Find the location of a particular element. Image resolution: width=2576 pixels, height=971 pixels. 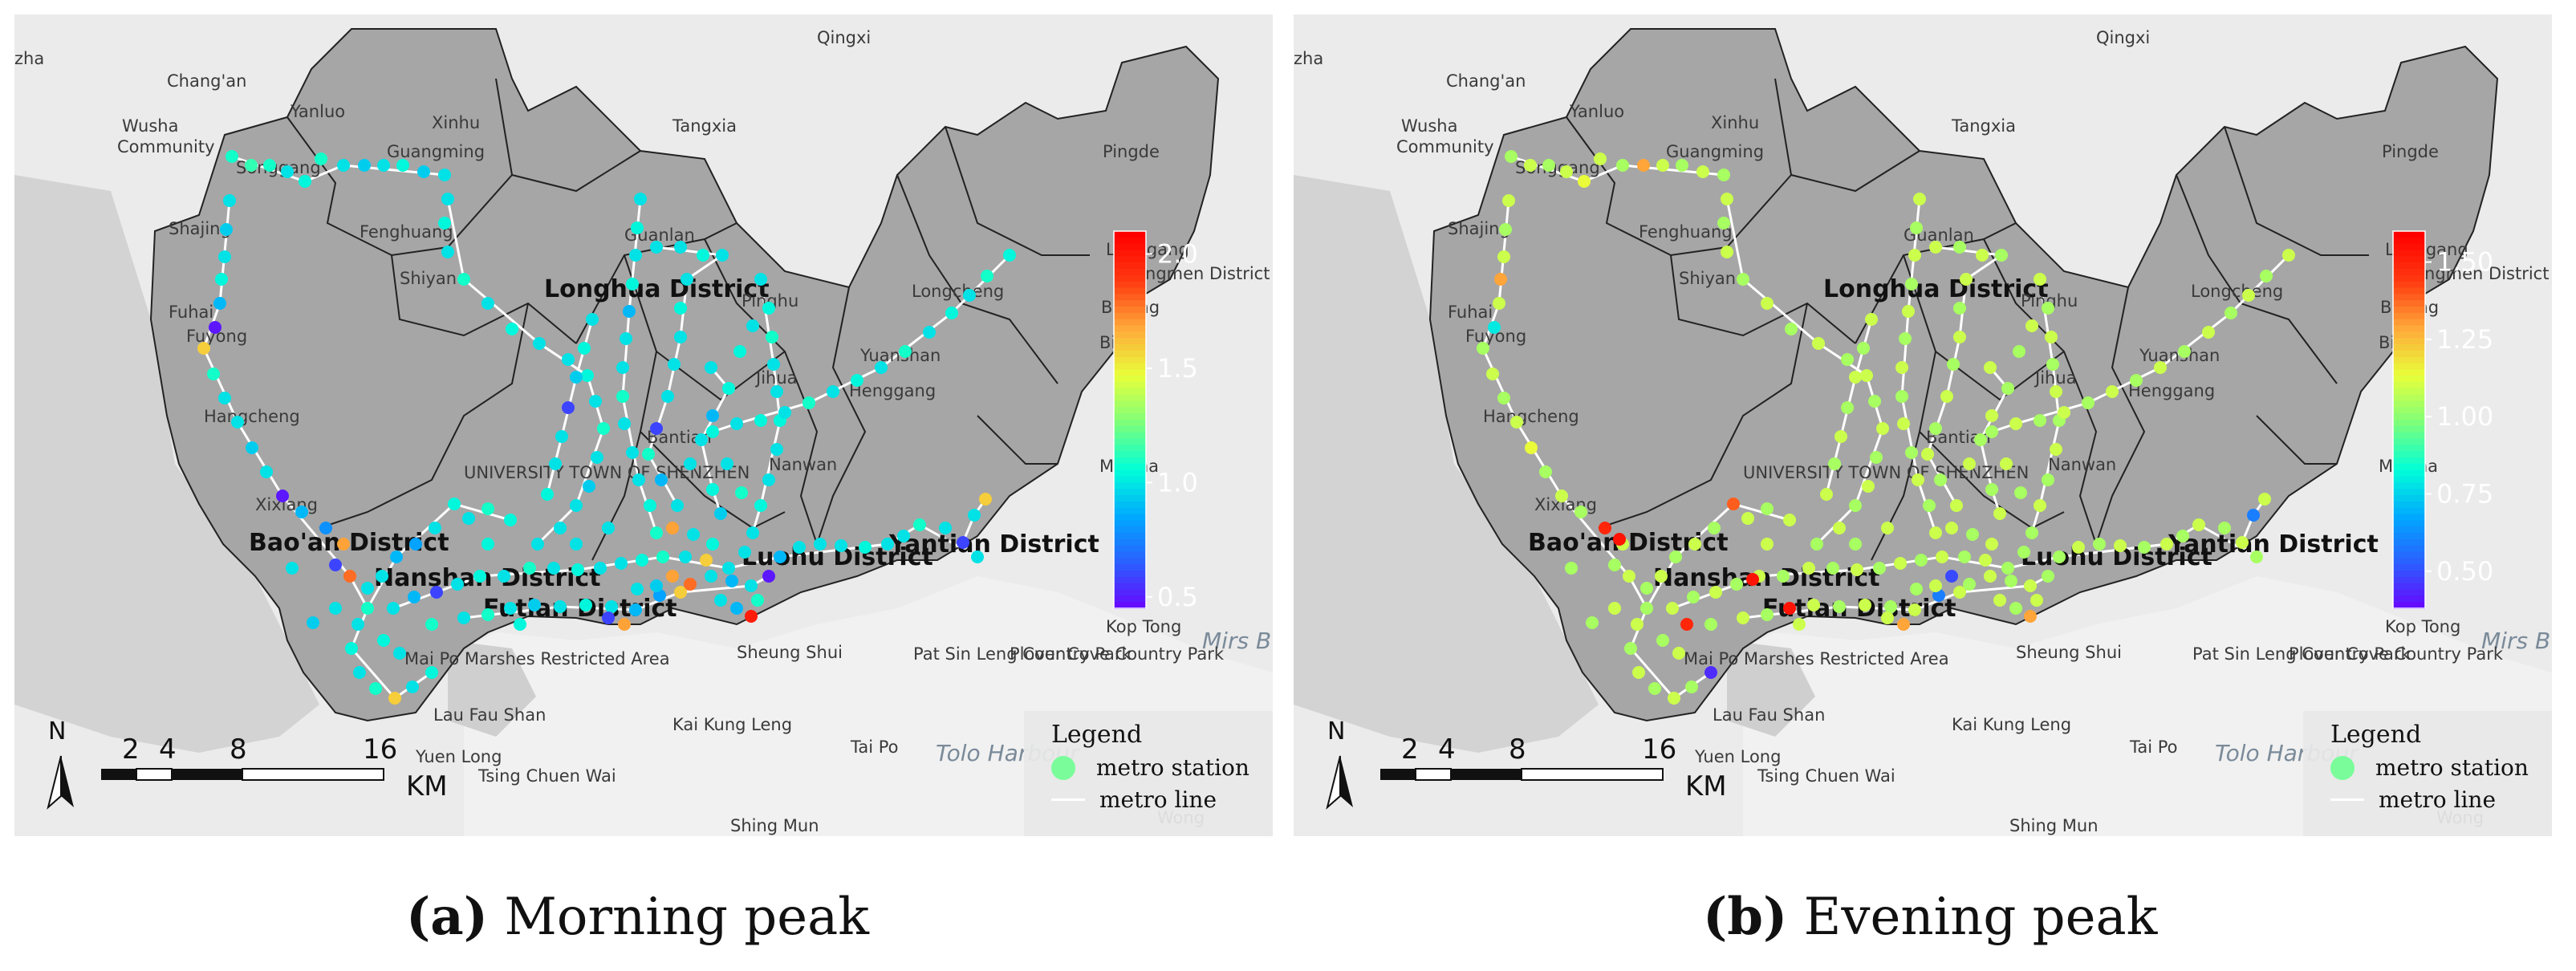

district-boundary is located at coordinates (2296, 191).